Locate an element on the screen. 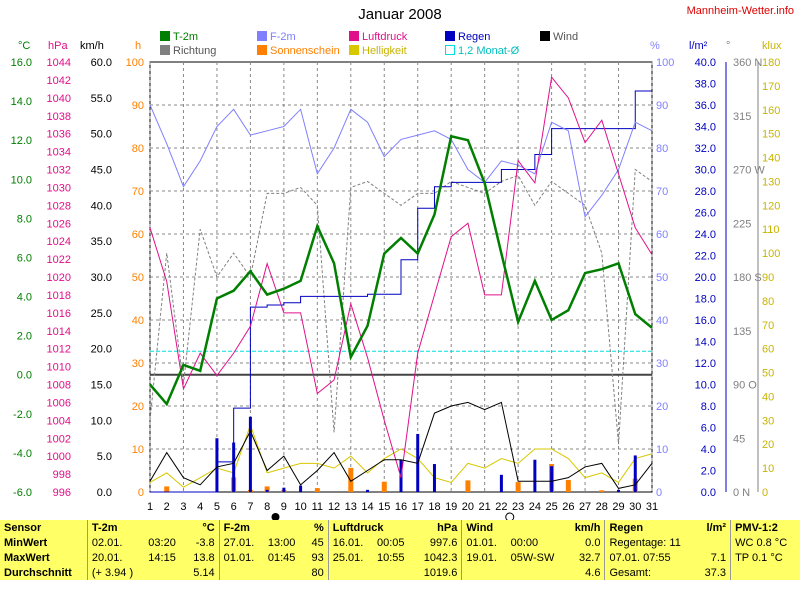 The height and width of the screenshot is (601, 800). y-tick-label: 0 is located at coordinates (141, 493).